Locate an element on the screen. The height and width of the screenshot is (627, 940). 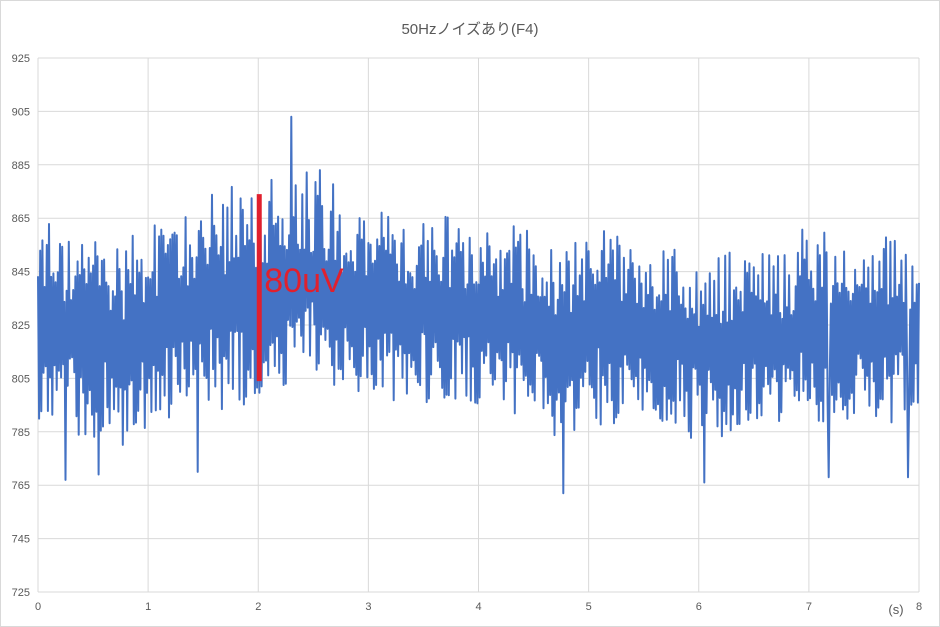
annotation-label: 80uV is located at coordinates (304, 281).